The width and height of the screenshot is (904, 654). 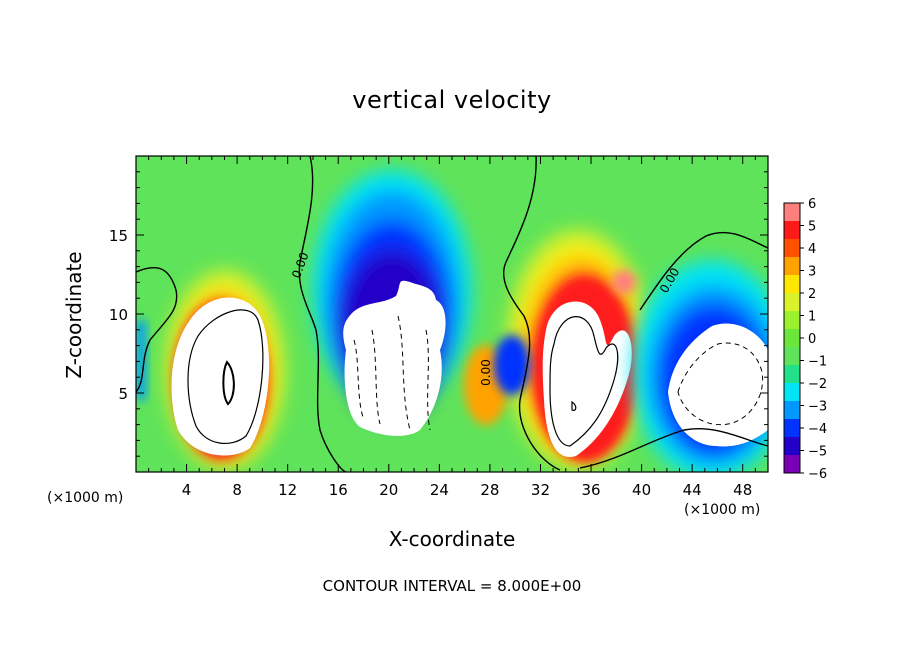 What do you see at coordinates (692, 490) in the screenshot?
I see `x-tick-label: 44` at bounding box center [692, 490].